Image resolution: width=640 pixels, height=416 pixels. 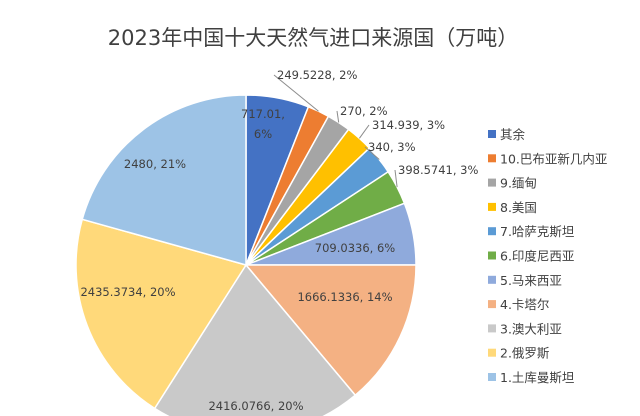 What do you see at coordinates (531, 280) in the screenshot?
I see `legend-label: 5.马来西亚` at bounding box center [531, 280].